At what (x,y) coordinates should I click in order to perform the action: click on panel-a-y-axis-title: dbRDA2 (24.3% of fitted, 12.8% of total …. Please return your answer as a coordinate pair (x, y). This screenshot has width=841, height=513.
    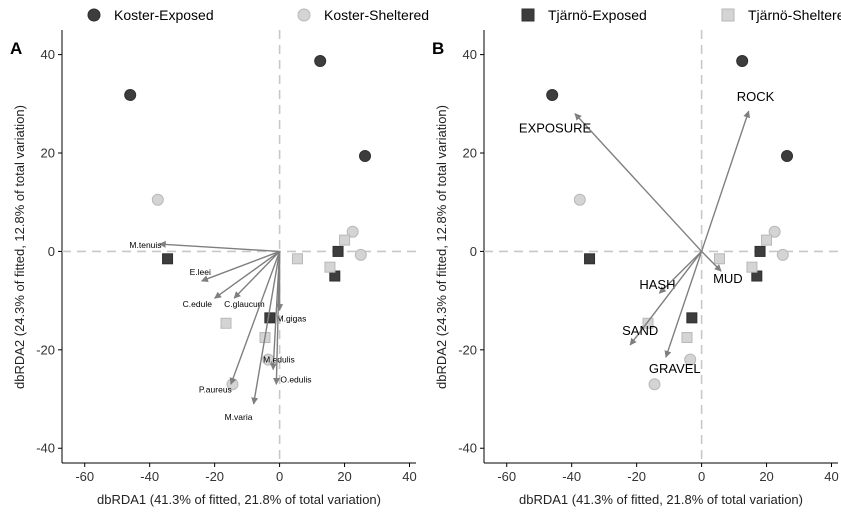
    Looking at the image, I should click on (19, 247).